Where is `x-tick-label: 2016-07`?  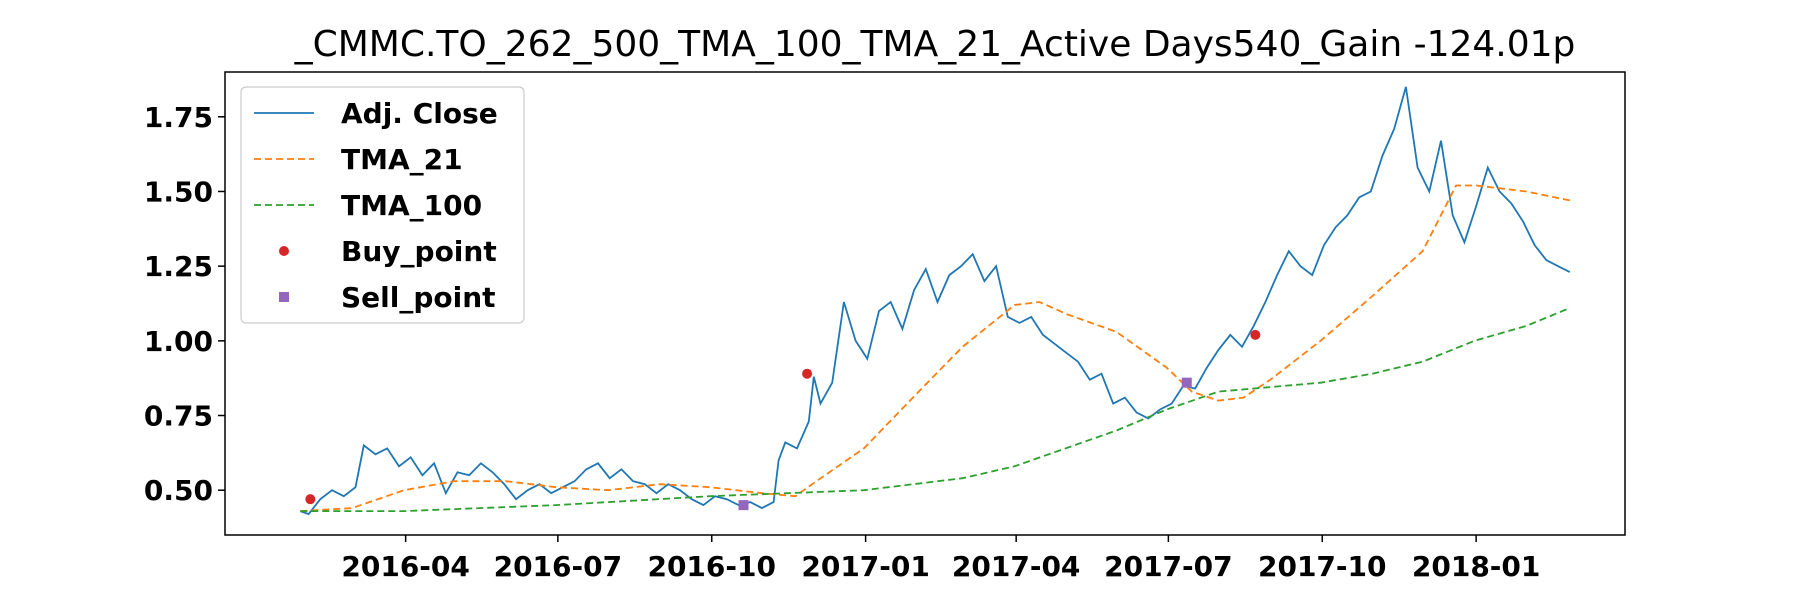
x-tick-label: 2016-07 is located at coordinates (558, 566).